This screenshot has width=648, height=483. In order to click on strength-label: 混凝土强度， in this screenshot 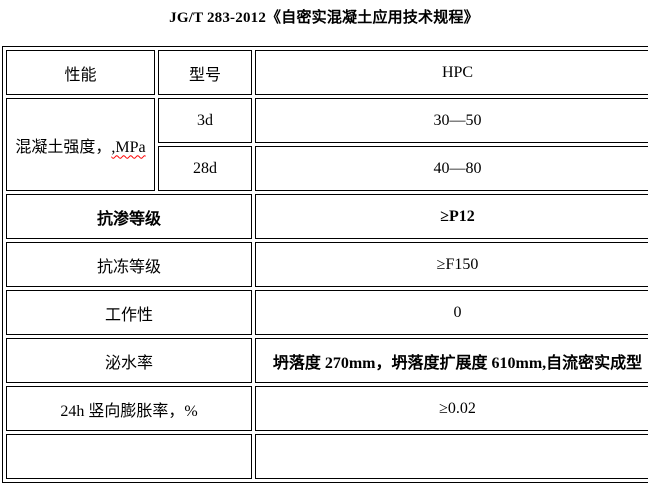, I will do `click(63, 147)`.